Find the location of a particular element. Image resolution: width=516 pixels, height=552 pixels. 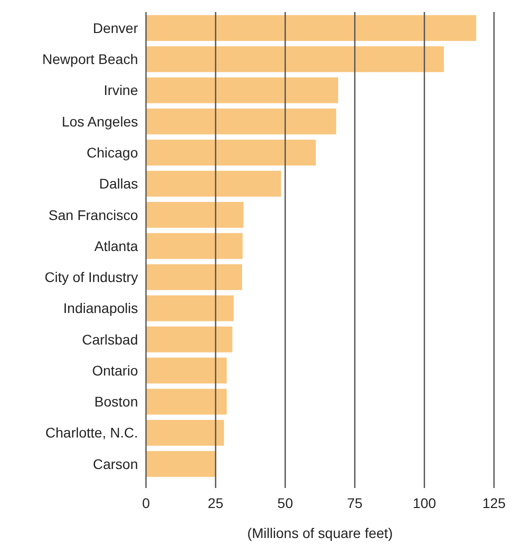

y-tick-label: Boston is located at coordinates (116, 402).